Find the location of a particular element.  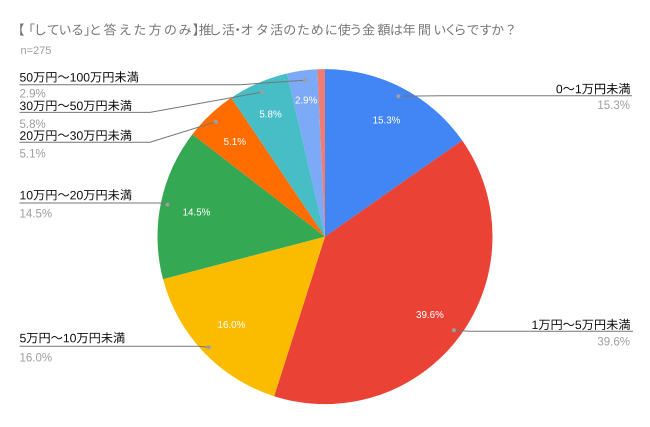

svg-text: n=275 is located at coordinates (36, 51).